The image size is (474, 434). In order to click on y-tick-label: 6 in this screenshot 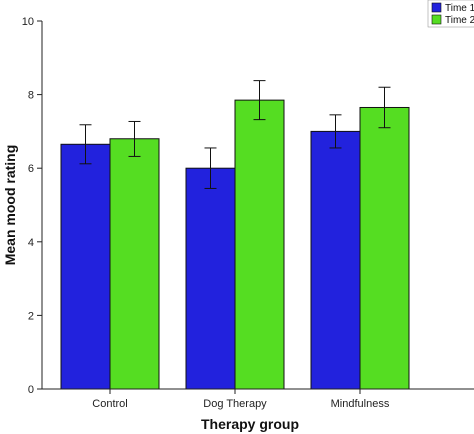, I will do `click(31, 169)`.